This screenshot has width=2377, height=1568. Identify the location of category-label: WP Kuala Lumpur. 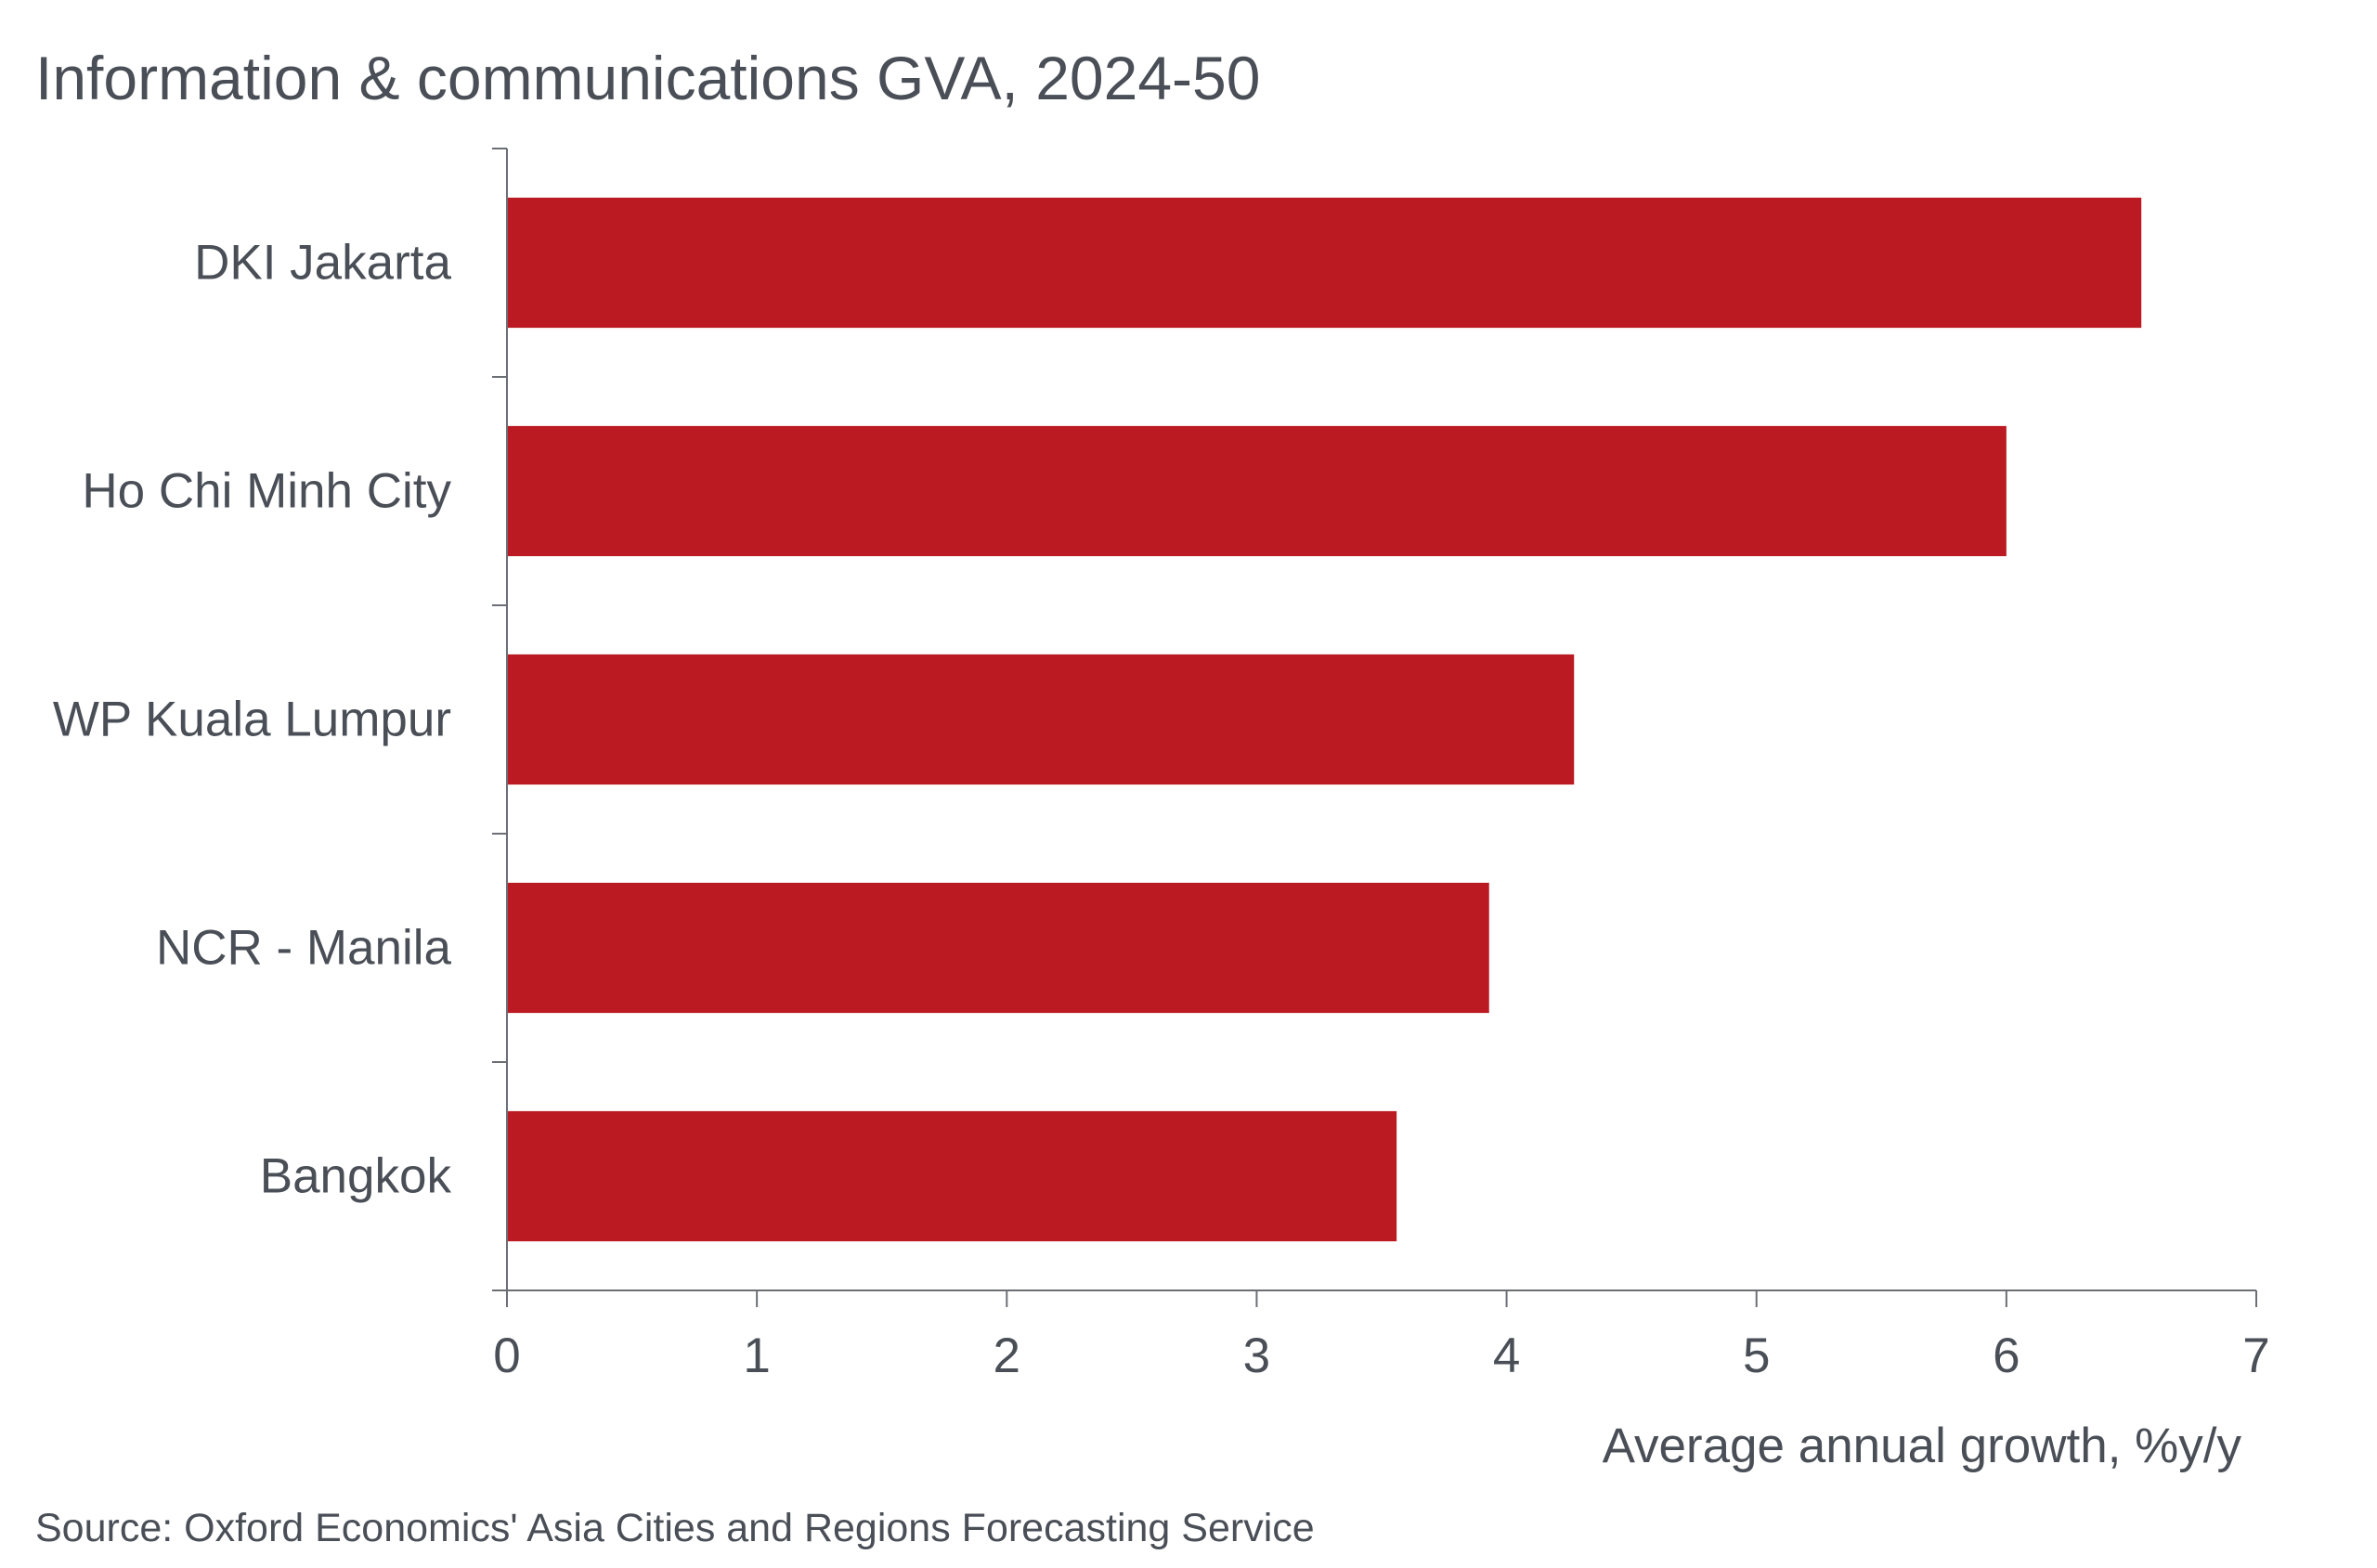
(252, 720).